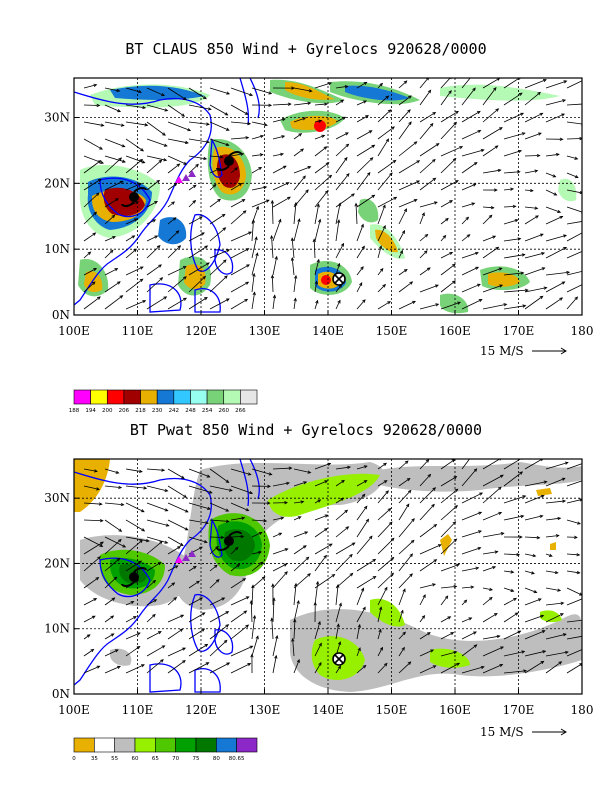  What do you see at coordinates (57, 563) in the screenshot?
I see `bottom-y-tick-label: 20N` at bounding box center [57, 563].